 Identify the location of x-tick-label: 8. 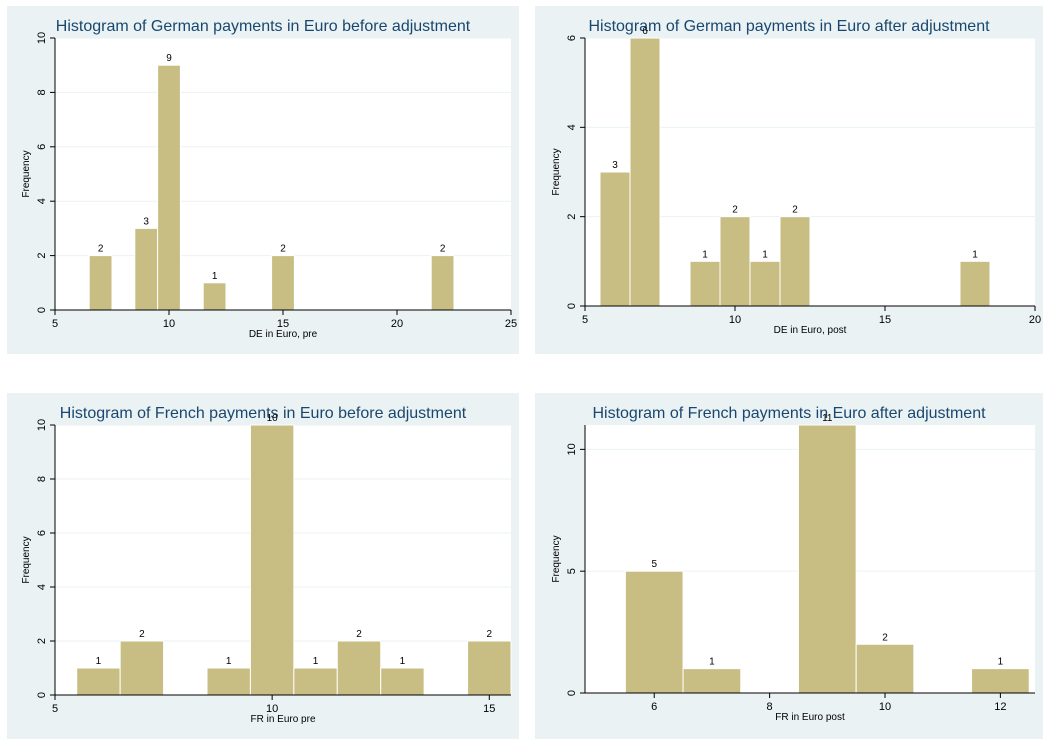
(770, 707).